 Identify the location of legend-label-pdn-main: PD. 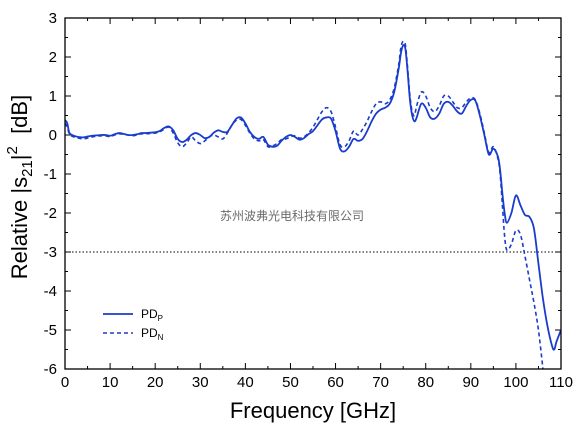
(149, 333).